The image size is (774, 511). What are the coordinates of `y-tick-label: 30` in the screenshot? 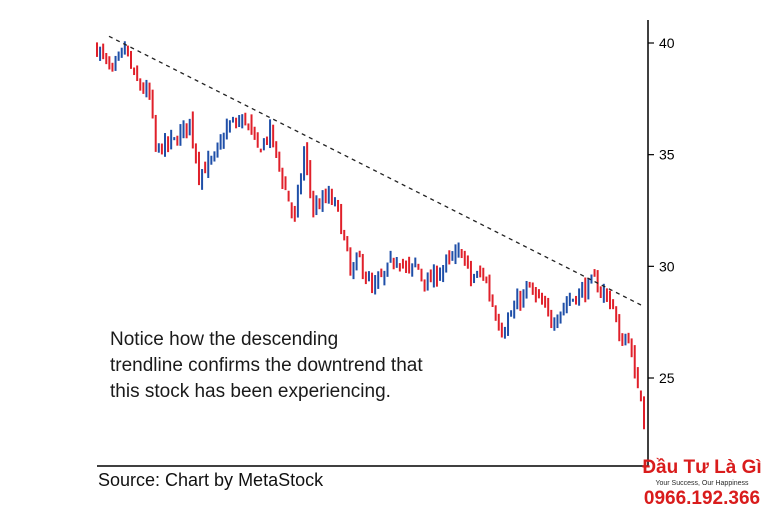 It's located at (667, 266).